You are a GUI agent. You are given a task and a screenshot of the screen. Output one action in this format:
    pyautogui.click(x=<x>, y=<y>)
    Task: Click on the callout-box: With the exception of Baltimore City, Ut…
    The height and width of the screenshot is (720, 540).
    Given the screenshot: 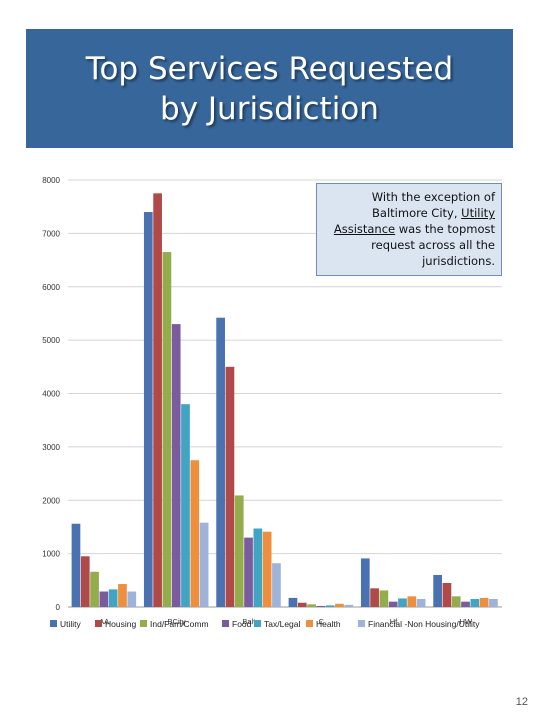 What is the action you would take?
    pyautogui.click(x=409, y=229)
    